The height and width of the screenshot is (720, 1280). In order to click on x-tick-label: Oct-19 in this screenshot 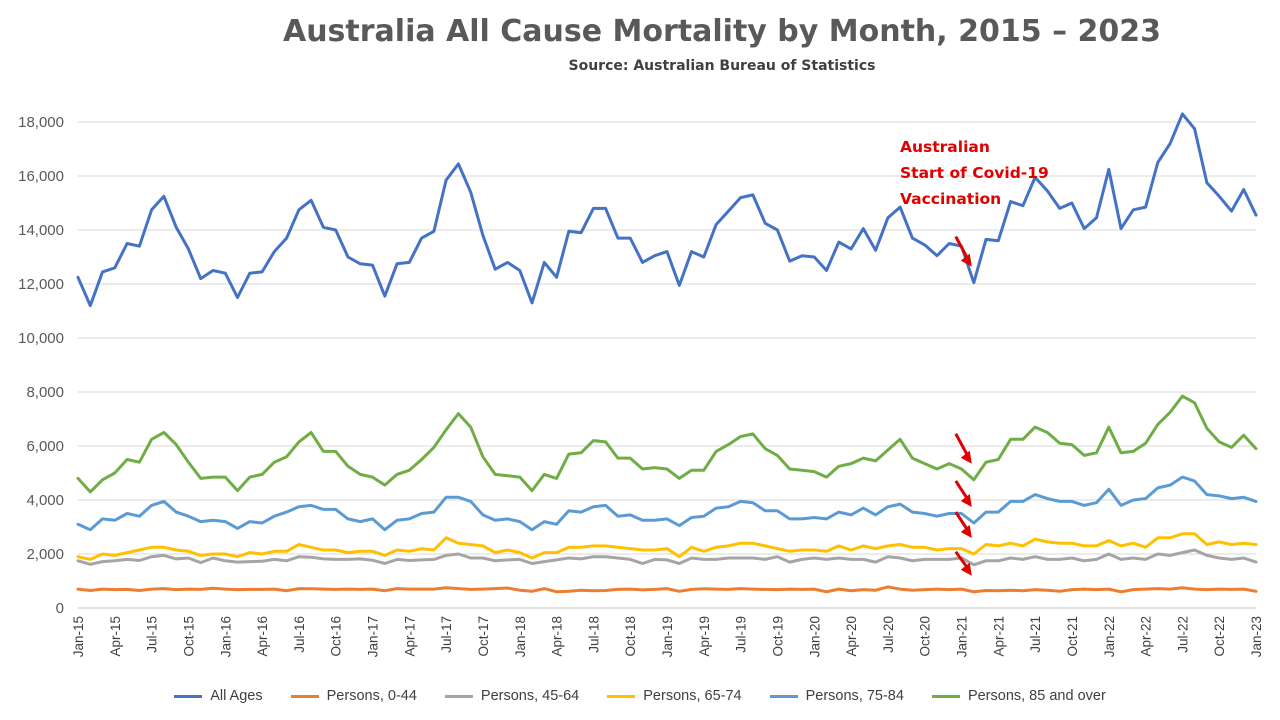, I will do `click(777, 636)`.